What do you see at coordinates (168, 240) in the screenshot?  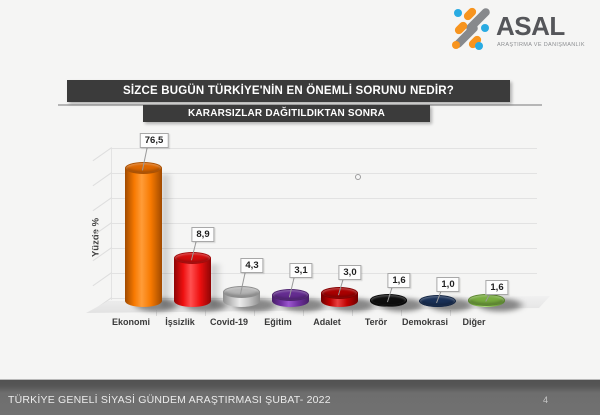 I see `bar-side-shadow-ekonomi` at bounding box center [168, 240].